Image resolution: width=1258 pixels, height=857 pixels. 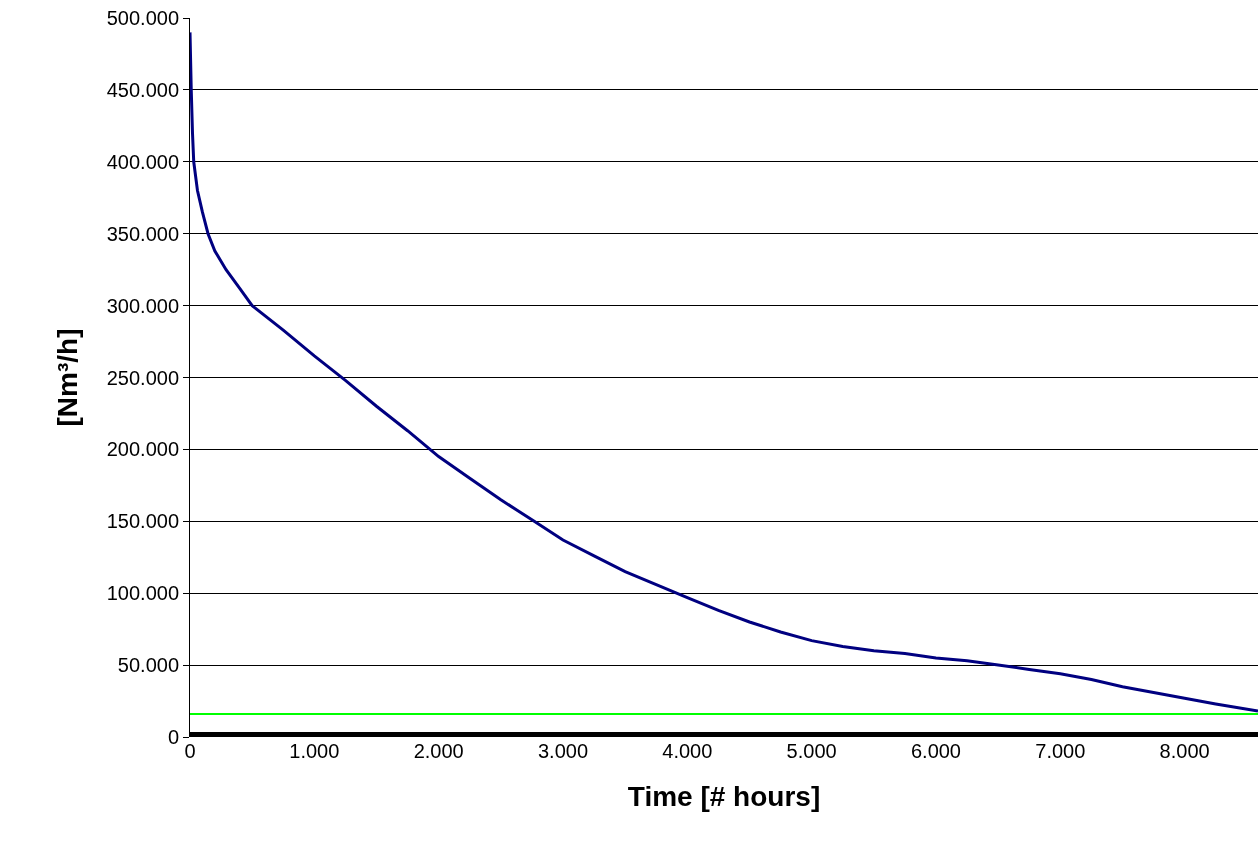 I want to click on y-tick-label: 250.000, so click(x=142, y=377).